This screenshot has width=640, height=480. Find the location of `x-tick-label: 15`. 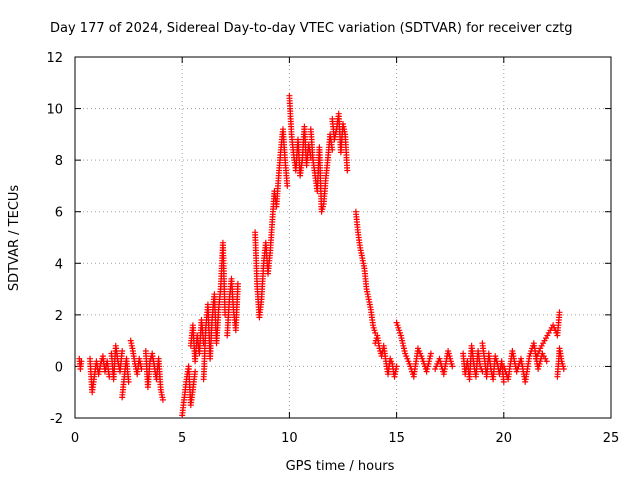

x-tick-label: 15 is located at coordinates (396, 438).